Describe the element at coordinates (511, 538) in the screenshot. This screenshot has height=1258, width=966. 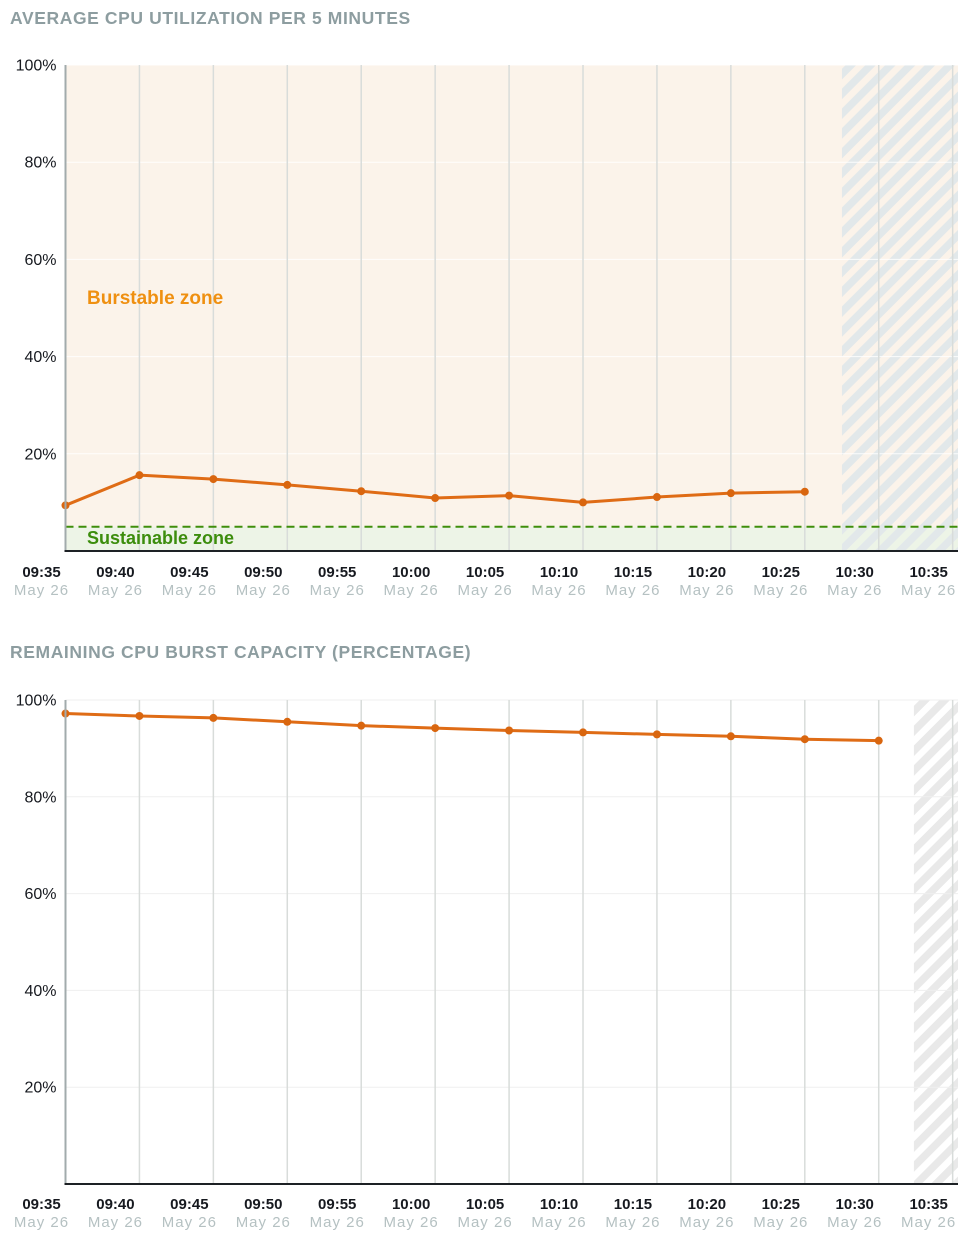
I see `sustainable-zone-band` at that location.